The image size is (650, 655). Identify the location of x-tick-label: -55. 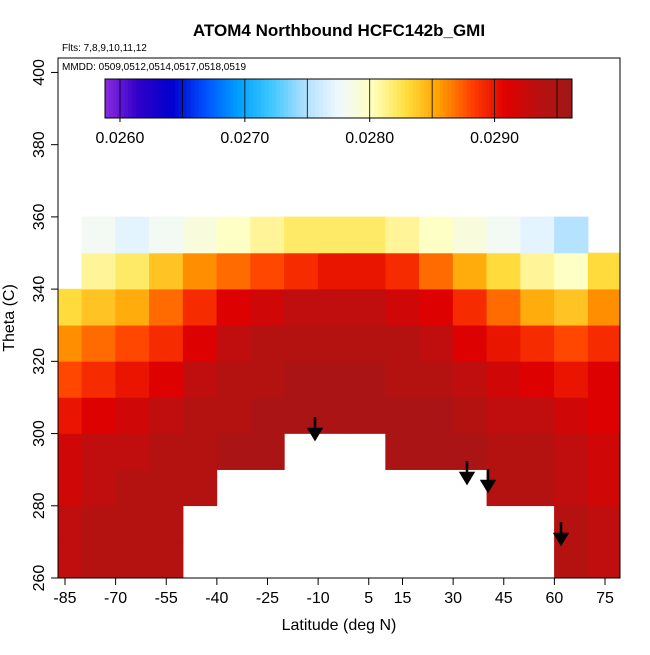
(166, 598).